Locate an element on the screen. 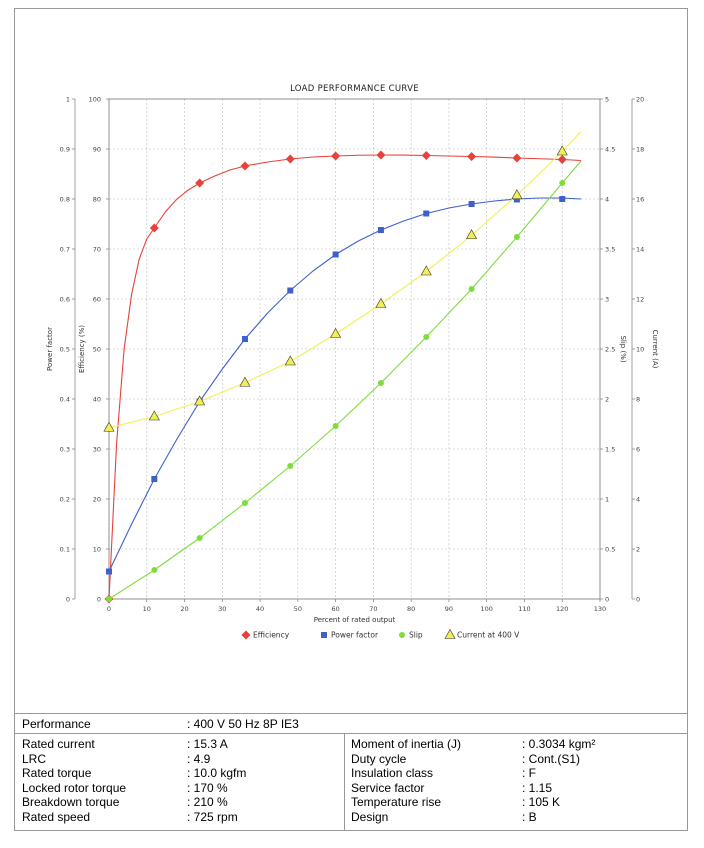 Image resolution: width=704 pixels, height=848 pixels. spec-label: Service factor is located at coordinates (388, 787).